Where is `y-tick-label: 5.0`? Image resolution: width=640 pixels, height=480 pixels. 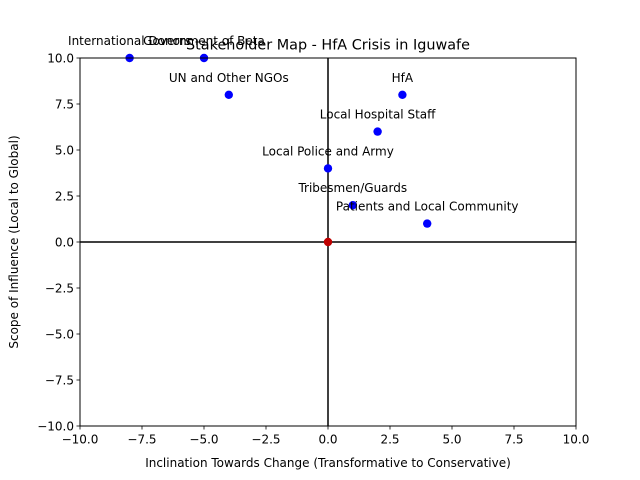
y-tick-label: 5.0 is located at coordinates (64, 150).